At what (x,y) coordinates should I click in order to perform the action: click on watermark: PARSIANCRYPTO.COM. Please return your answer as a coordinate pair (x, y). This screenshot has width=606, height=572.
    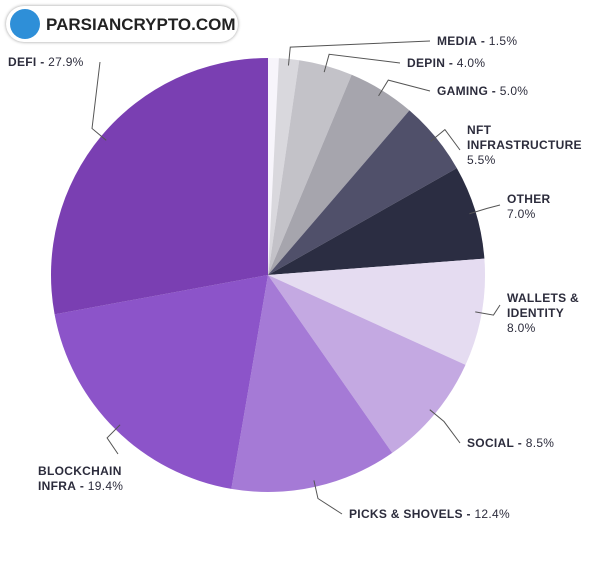
    Looking at the image, I should click on (141, 24).